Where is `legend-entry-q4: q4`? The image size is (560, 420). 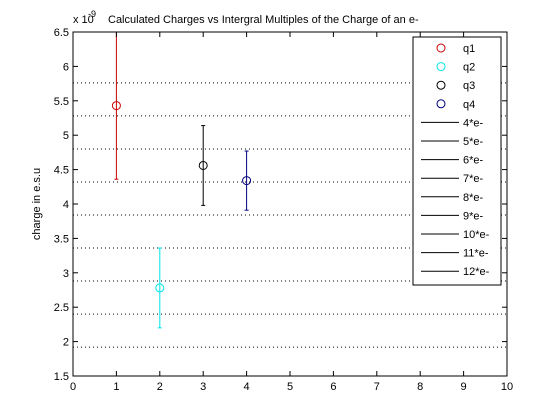
legend-entry-q4: q4 is located at coordinates (455, 105).